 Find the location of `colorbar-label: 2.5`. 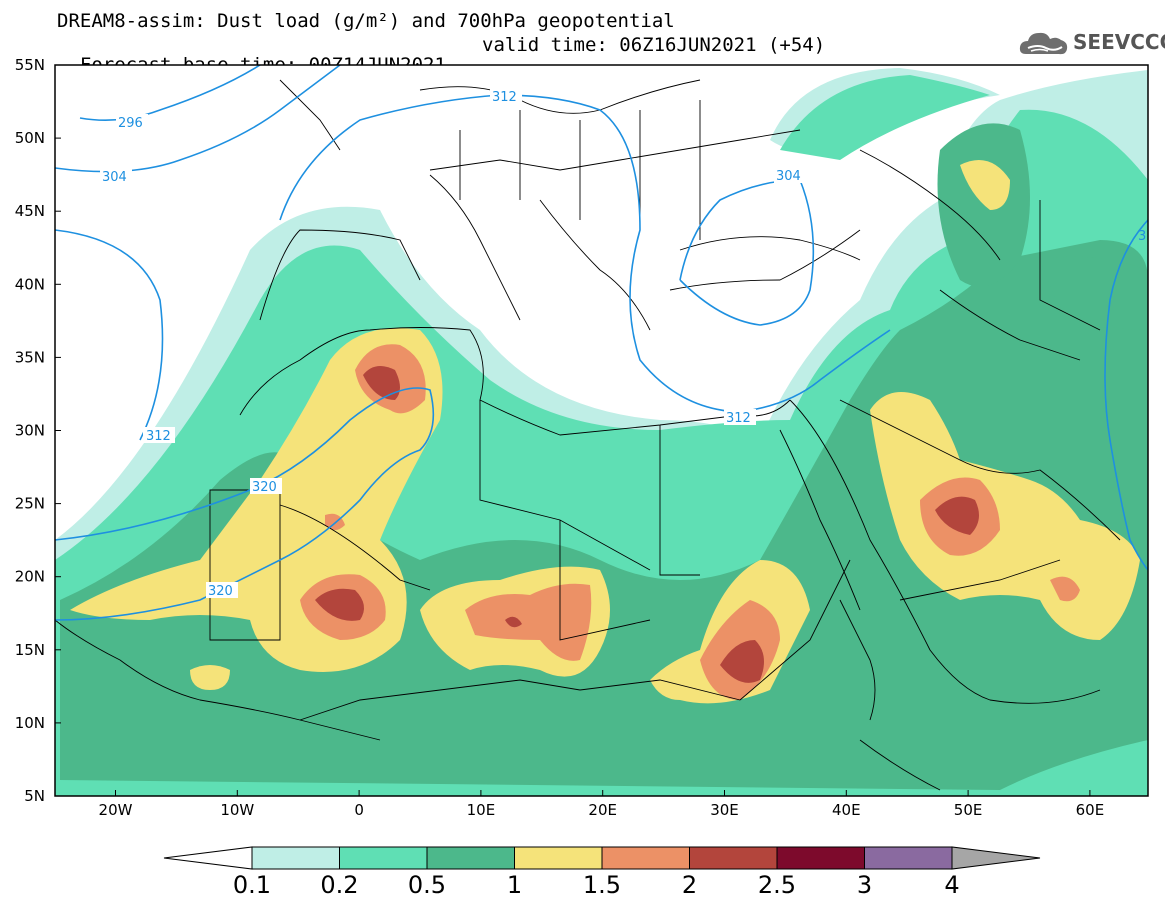

colorbar-label: 2.5 is located at coordinates (777, 885).